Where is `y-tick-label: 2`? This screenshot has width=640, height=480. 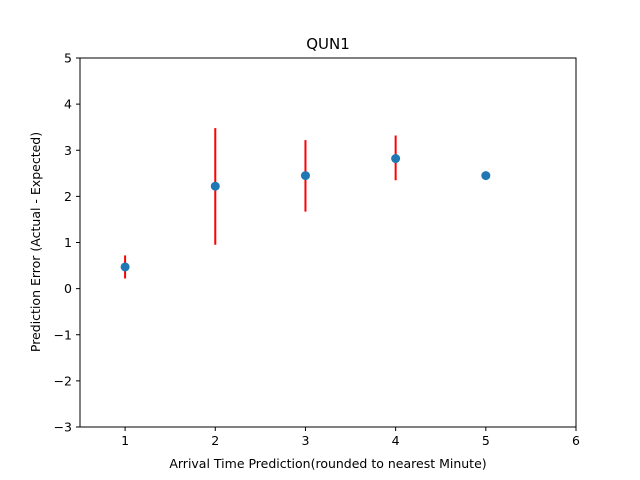 y-tick-label: 2 is located at coordinates (68, 196).